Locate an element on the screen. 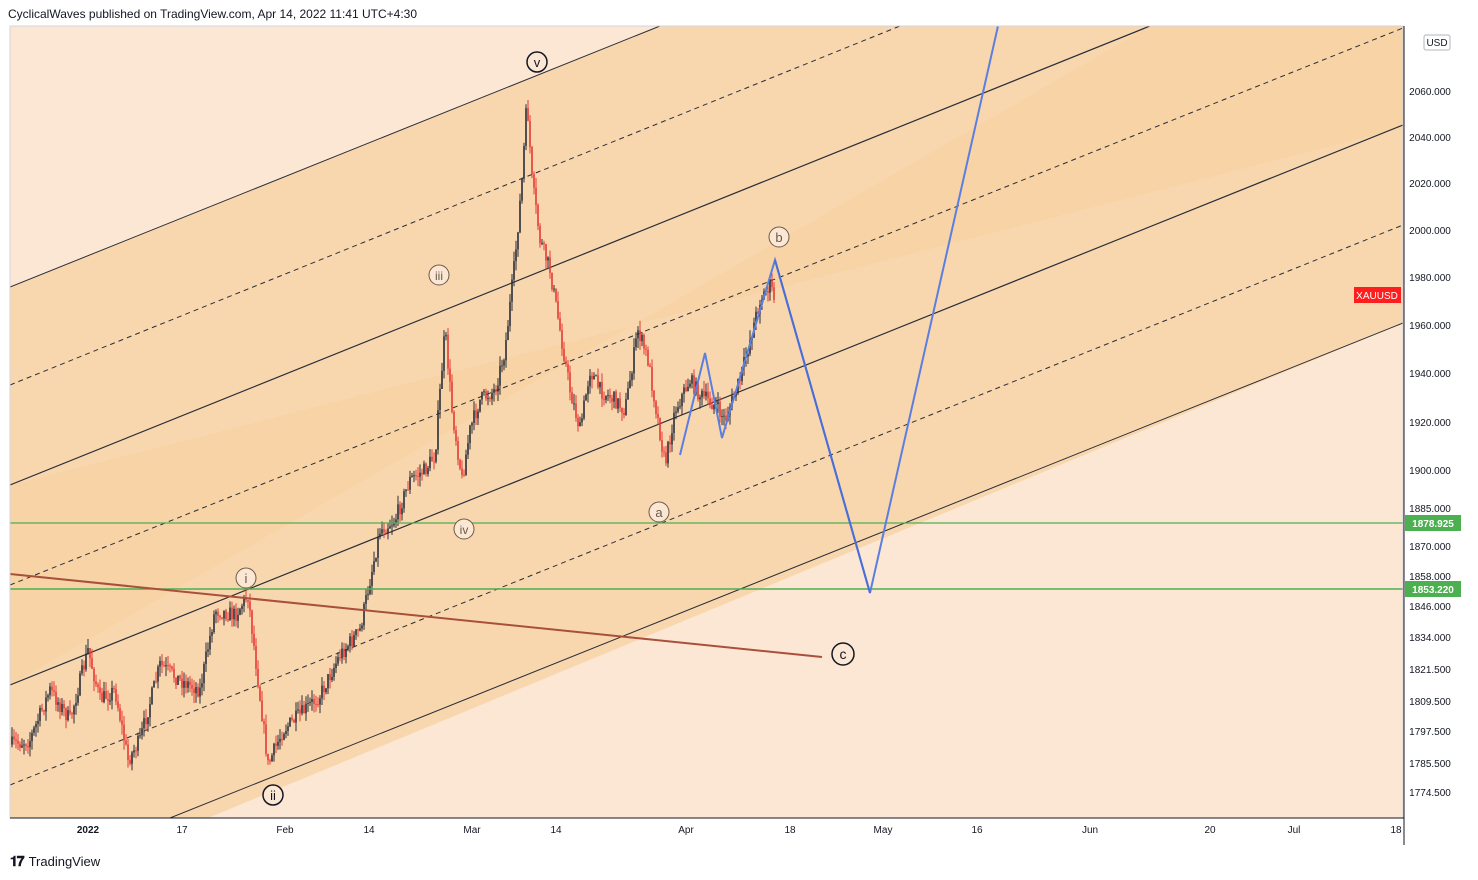 The height and width of the screenshot is (880, 1478). y-tick-label: 1774.500 is located at coordinates (1430, 793).